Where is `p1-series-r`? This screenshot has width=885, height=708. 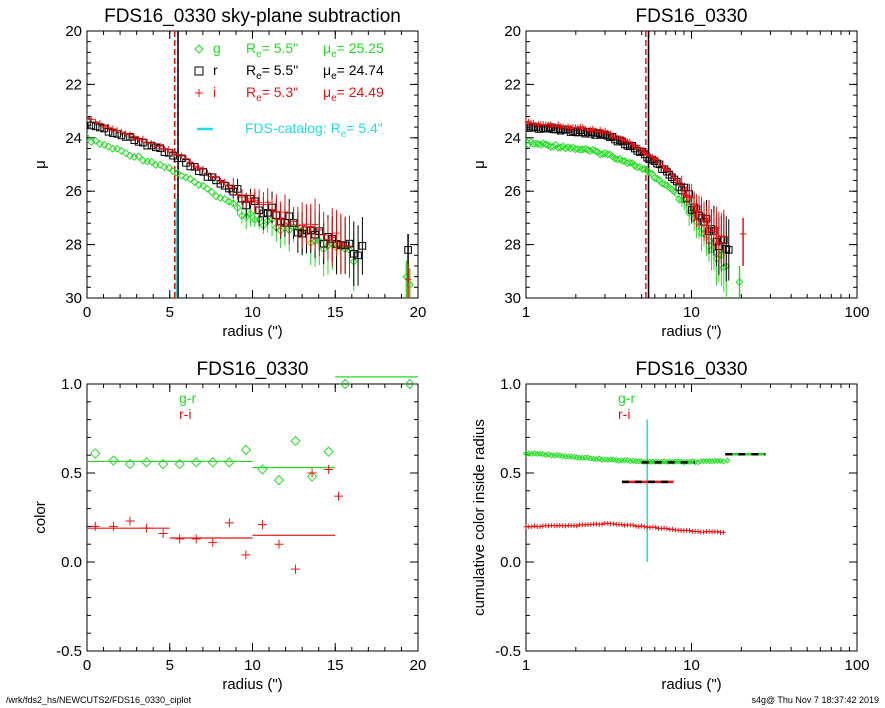 p1-series-r is located at coordinates (249, 202).